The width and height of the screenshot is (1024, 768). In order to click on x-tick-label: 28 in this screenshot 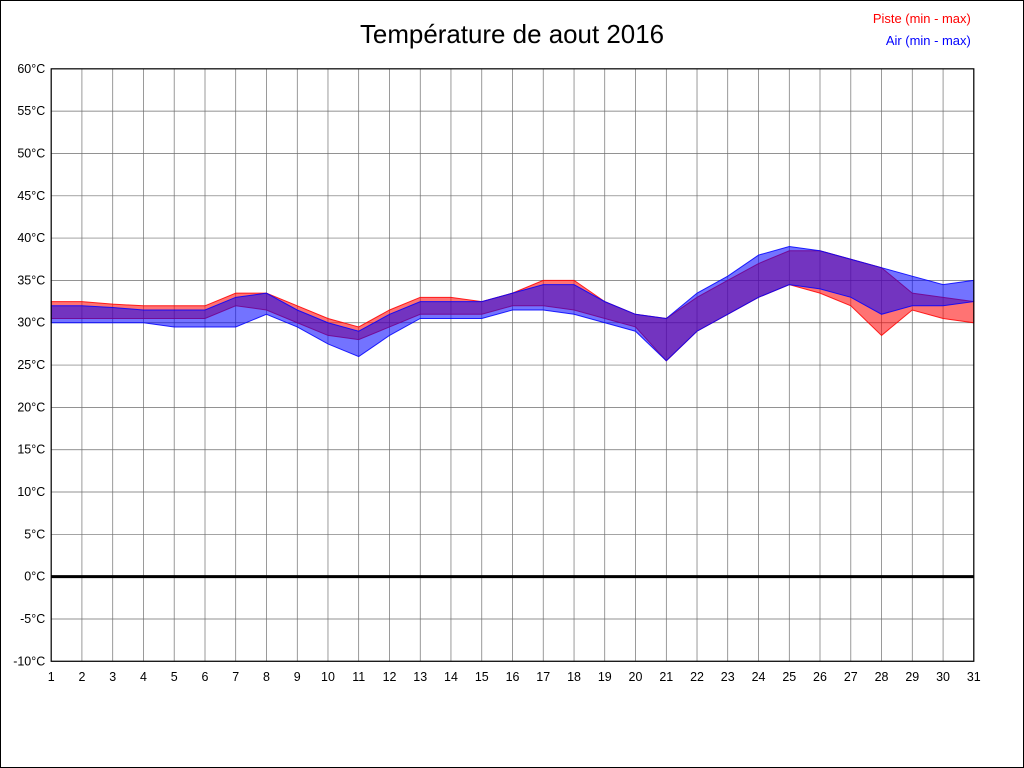, I will do `click(882, 677)`.